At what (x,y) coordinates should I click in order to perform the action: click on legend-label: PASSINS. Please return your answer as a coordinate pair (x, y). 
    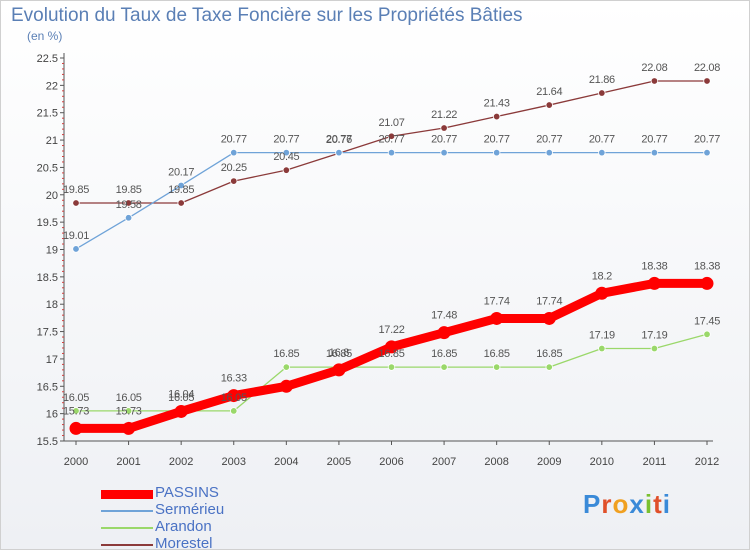
    Looking at the image, I should click on (187, 492).